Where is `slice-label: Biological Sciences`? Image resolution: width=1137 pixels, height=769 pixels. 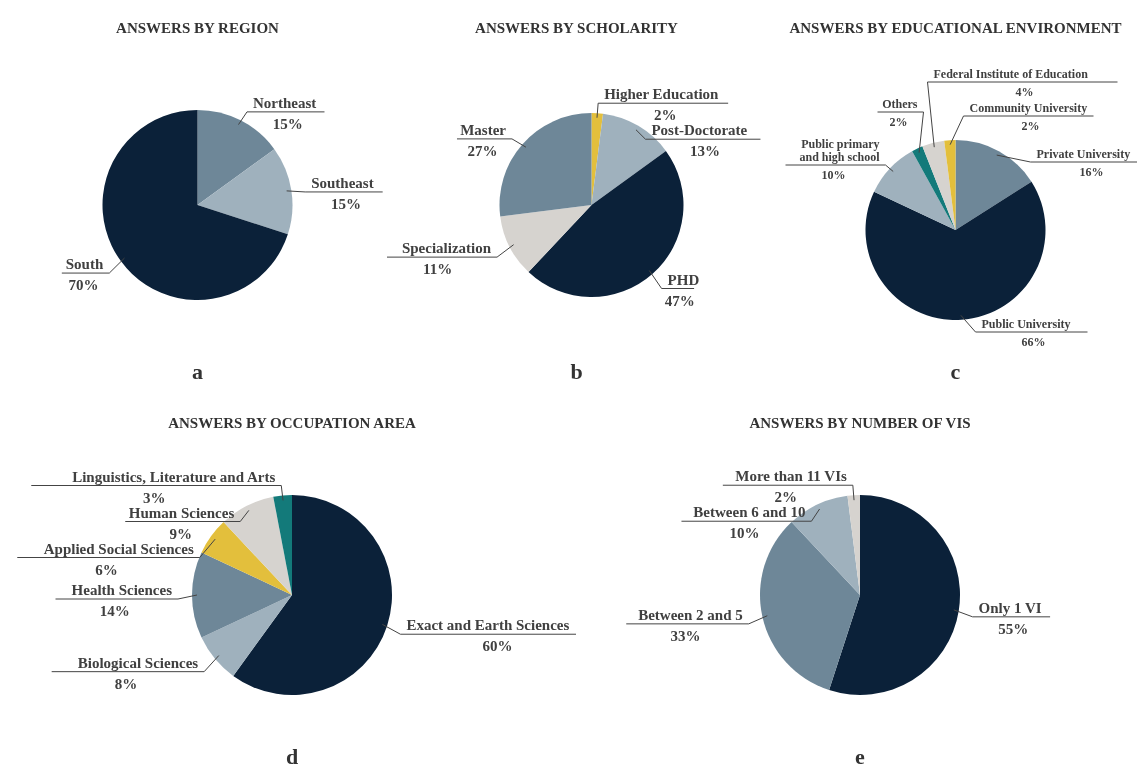
slice-label: Biological Sciences is located at coordinates (138, 662).